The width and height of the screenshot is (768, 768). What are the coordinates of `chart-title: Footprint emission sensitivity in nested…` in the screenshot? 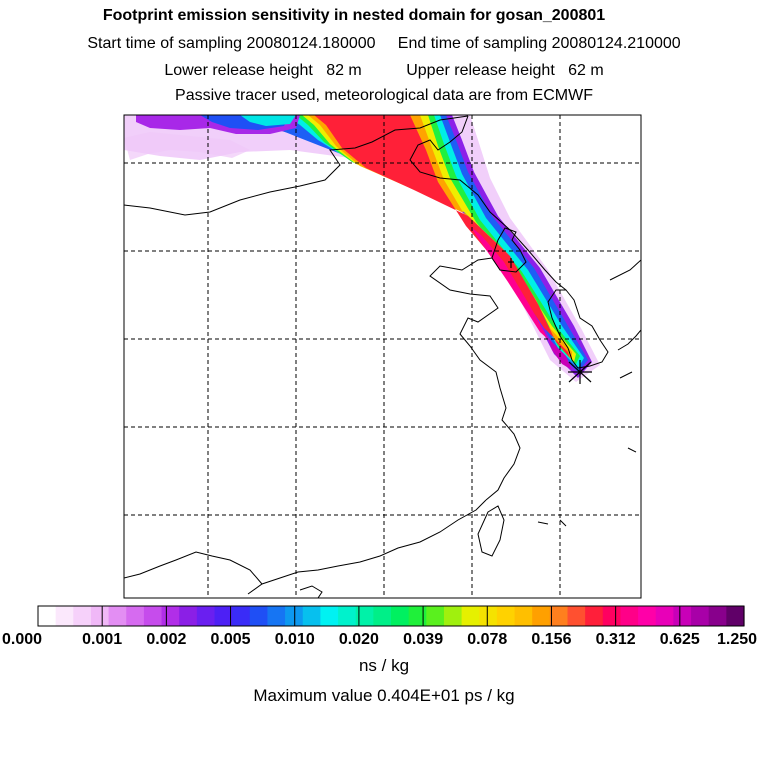 It's located at (354, 15).